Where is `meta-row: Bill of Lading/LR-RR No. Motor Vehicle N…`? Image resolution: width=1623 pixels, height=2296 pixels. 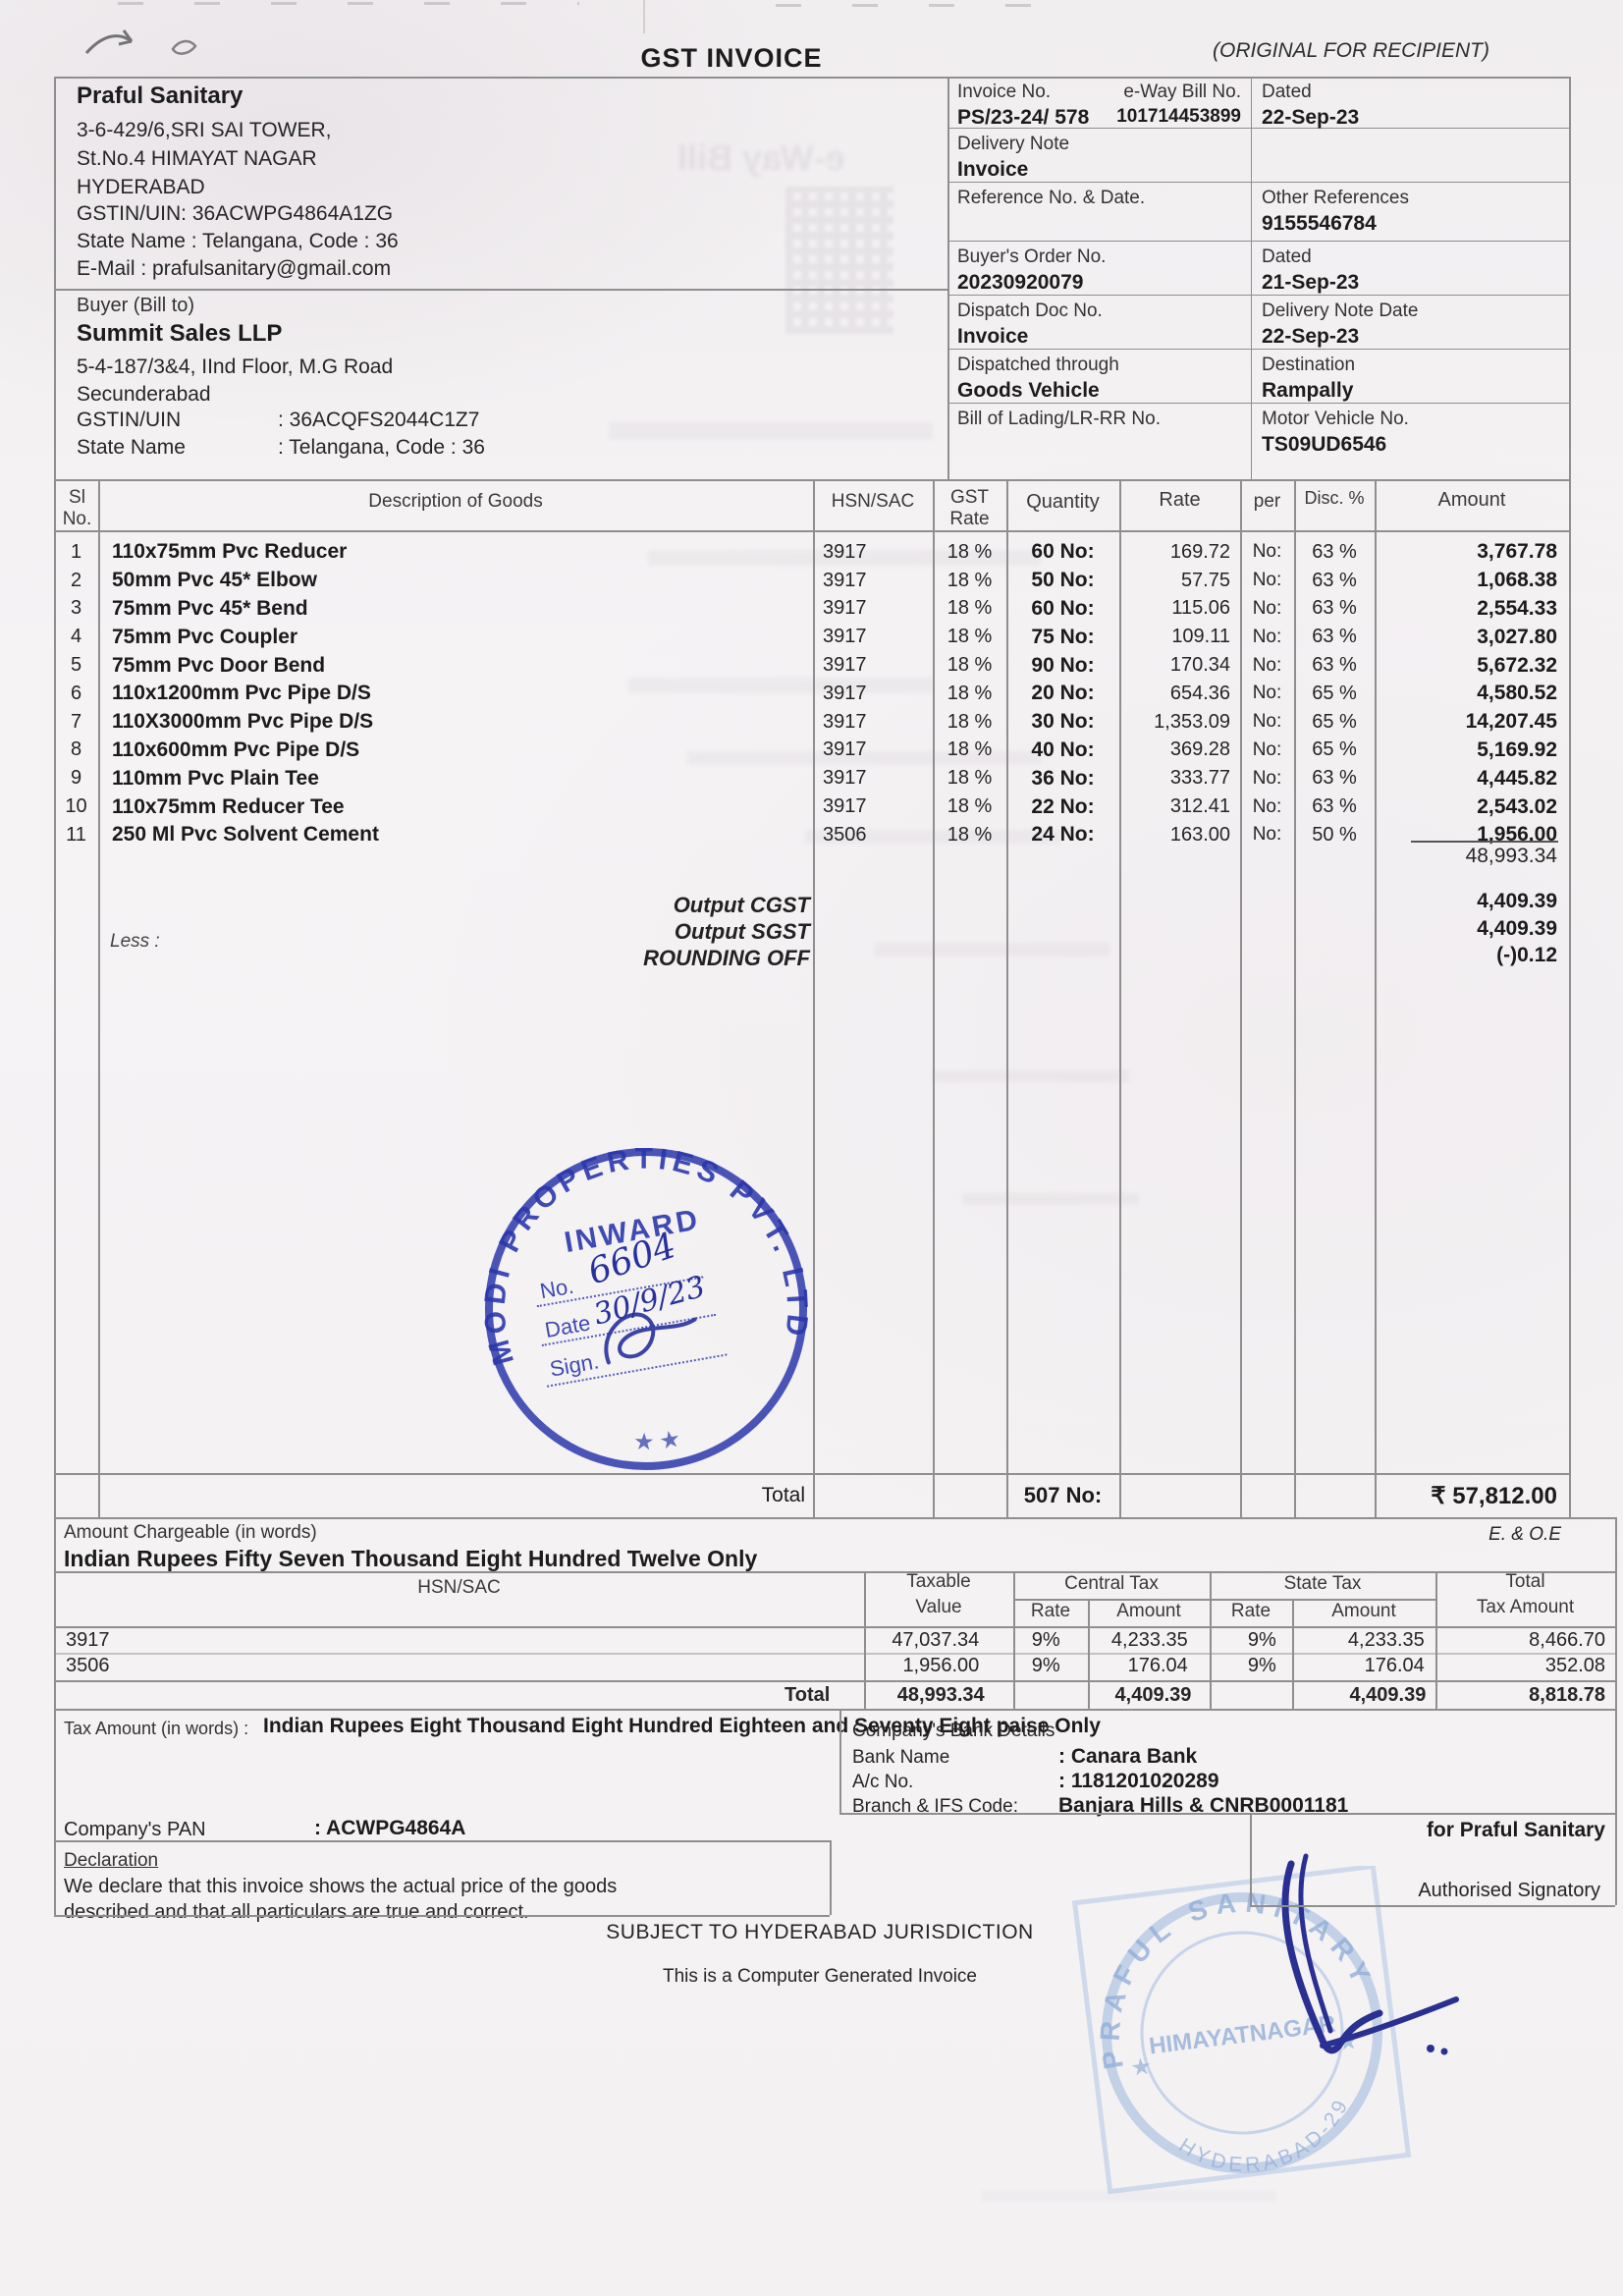 meta-row: Bill of Lading/LR-RR No. Motor Vehicle N… is located at coordinates (1258, 441).